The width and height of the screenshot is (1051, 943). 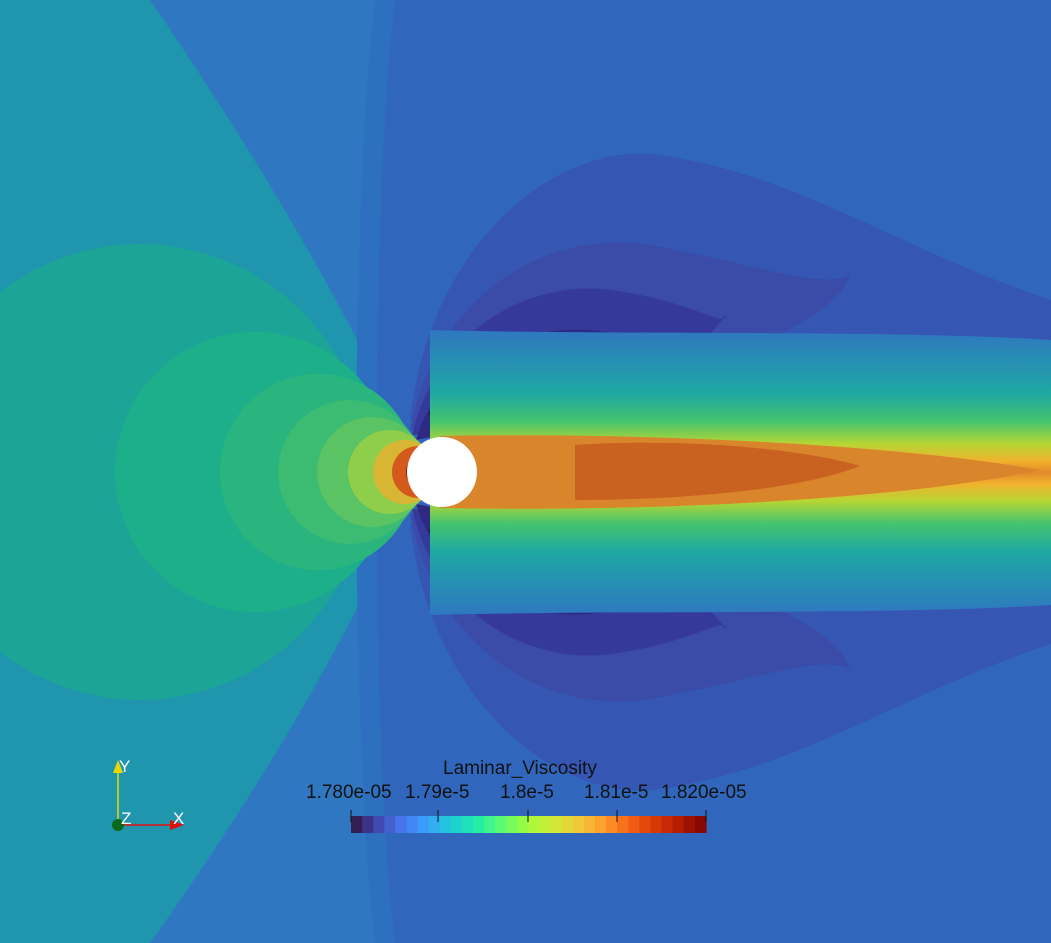 What do you see at coordinates (118, 825) in the screenshot?
I see `z-axis-marker` at bounding box center [118, 825].